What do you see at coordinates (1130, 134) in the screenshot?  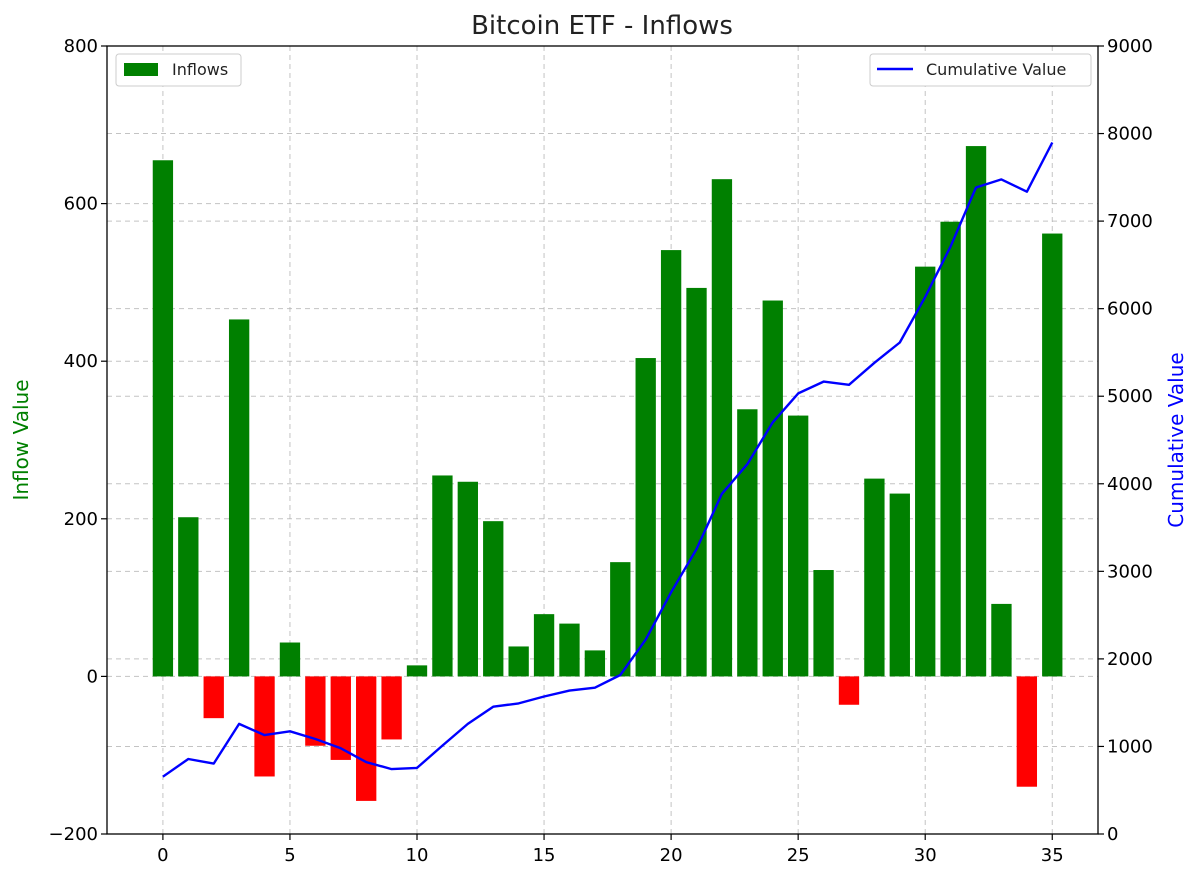 I see `y2-tick-label: 8000` at bounding box center [1130, 134].